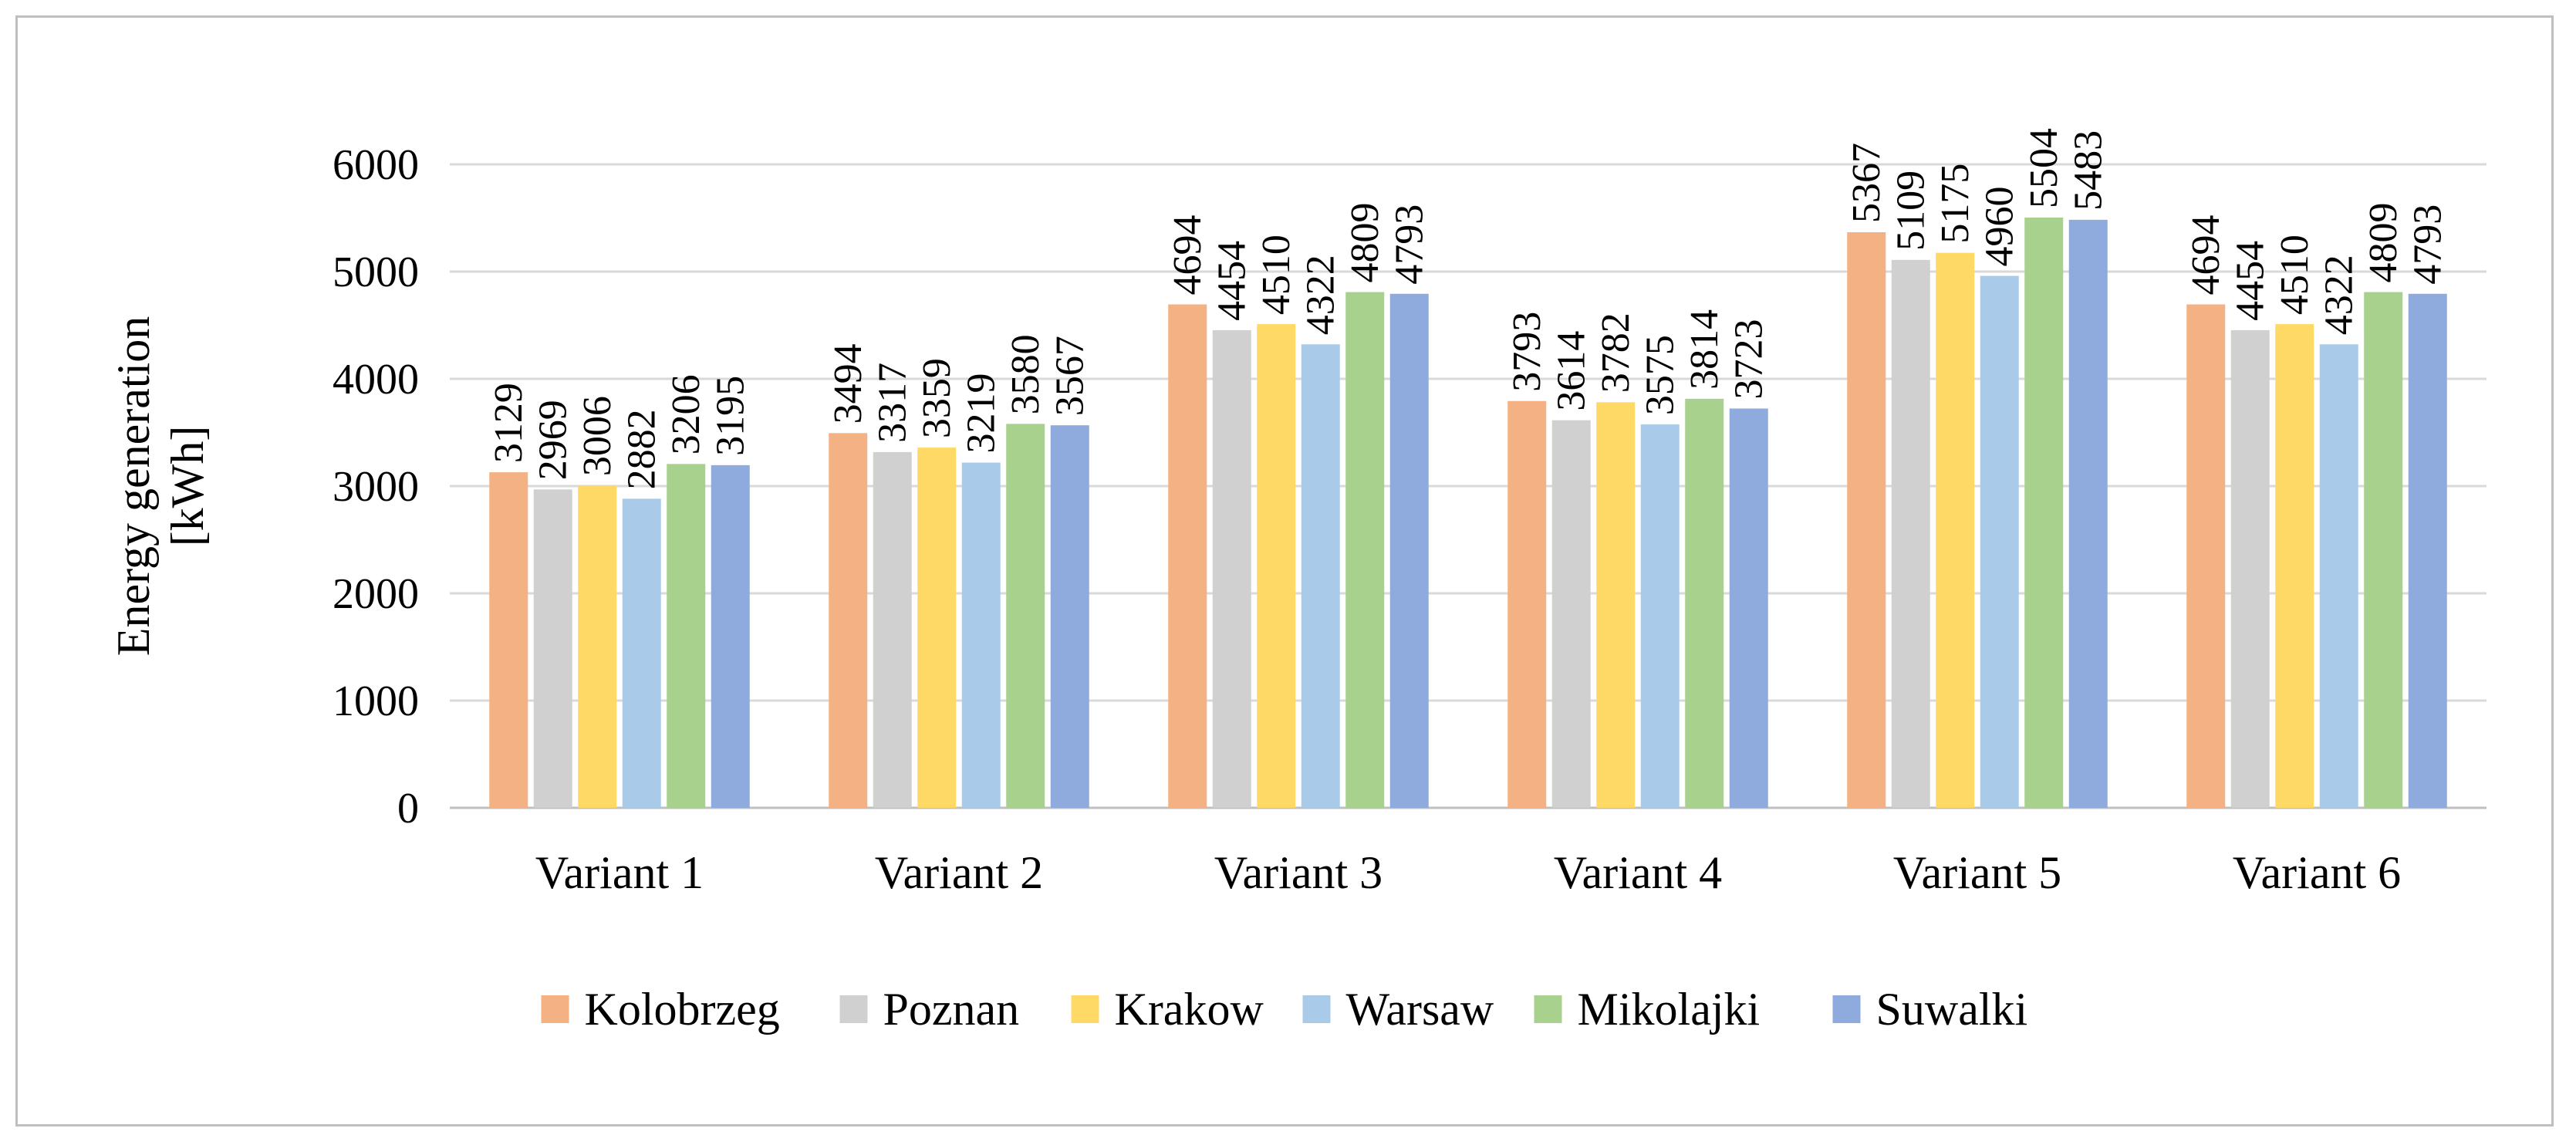 Image resolution: width=2576 pixels, height=1145 pixels. Describe the element at coordinates (1232, 281) in the screenshot. I see `data-label-variant-3-poznan: 4454` at that location.